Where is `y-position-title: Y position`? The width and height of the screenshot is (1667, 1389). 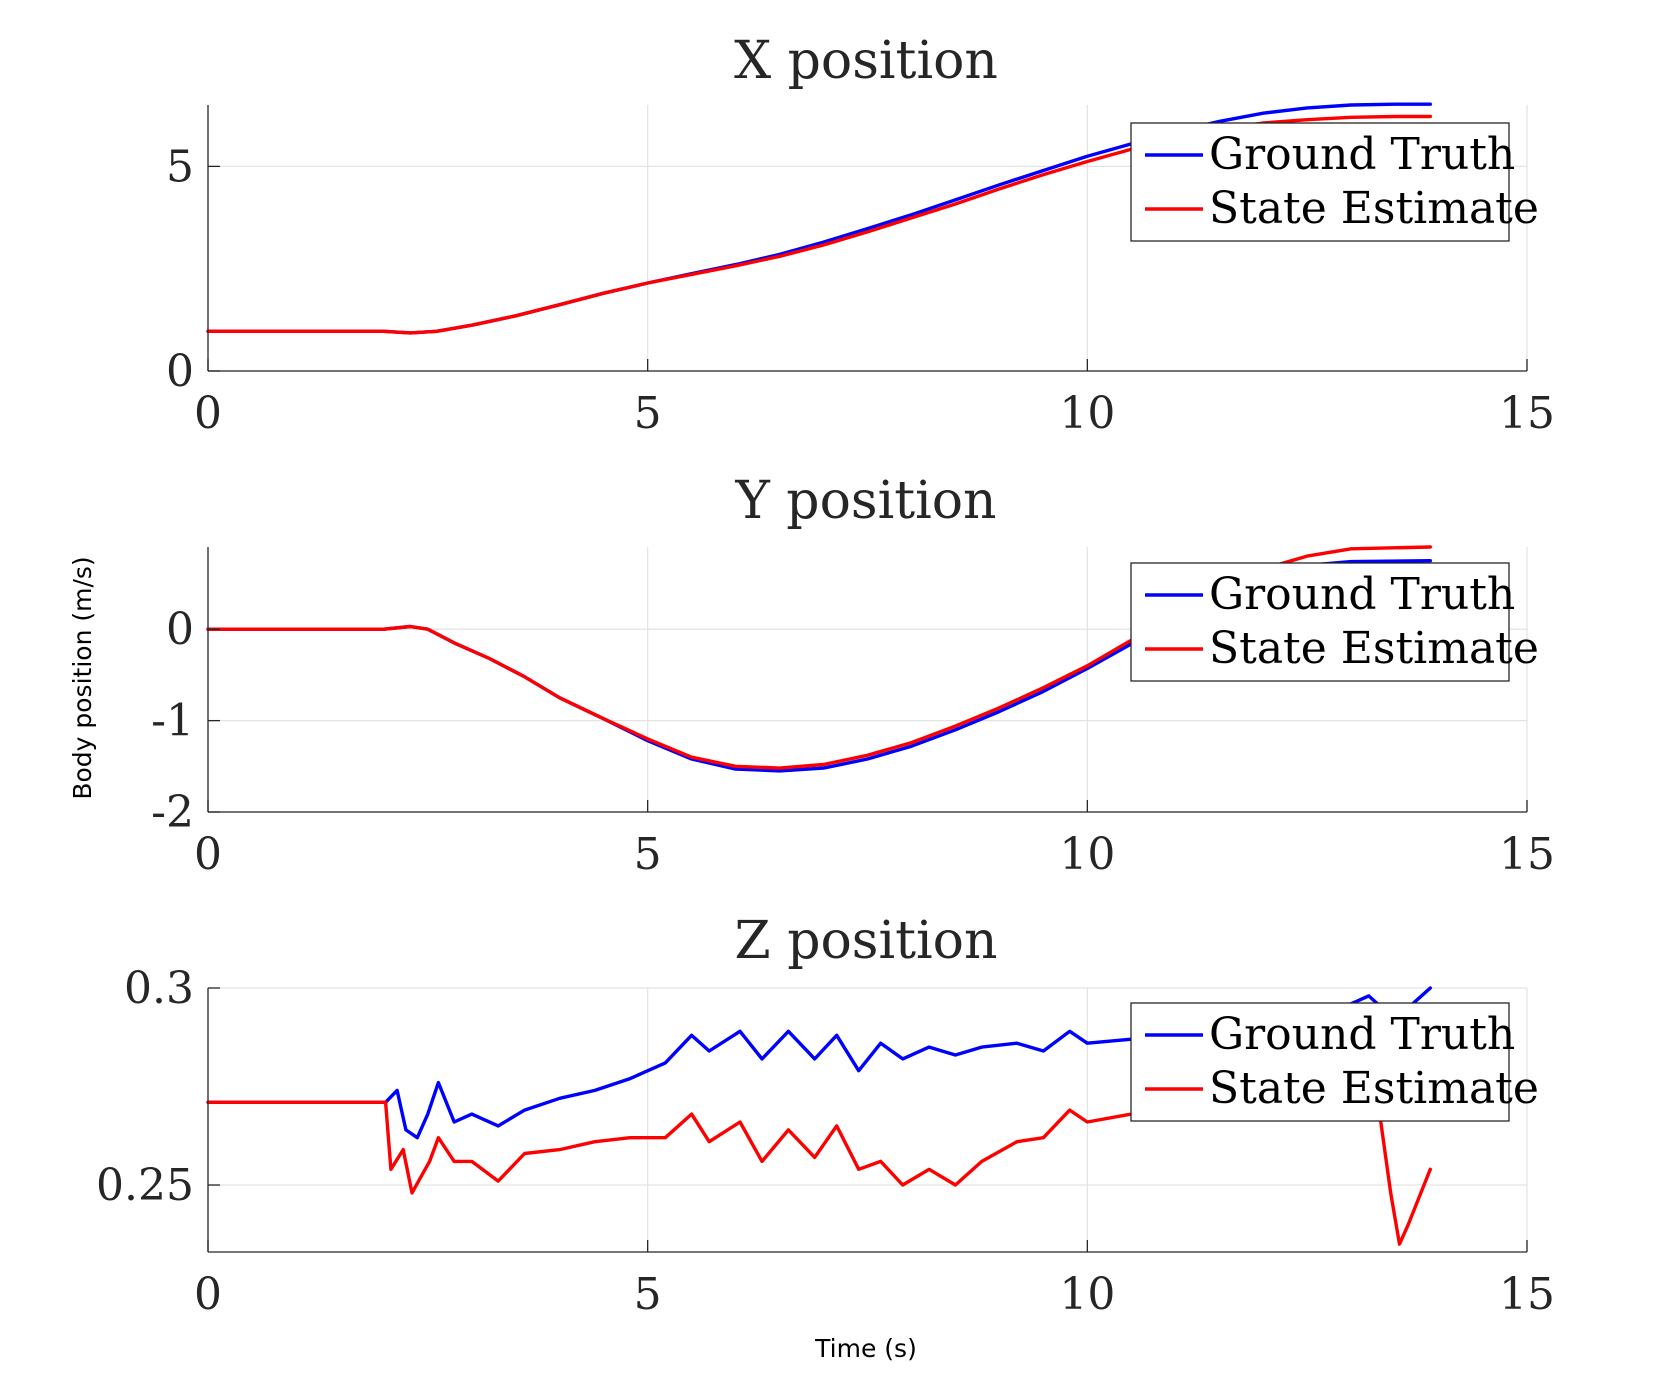 y-position-title: Y position is located at coordinates (865, 501).